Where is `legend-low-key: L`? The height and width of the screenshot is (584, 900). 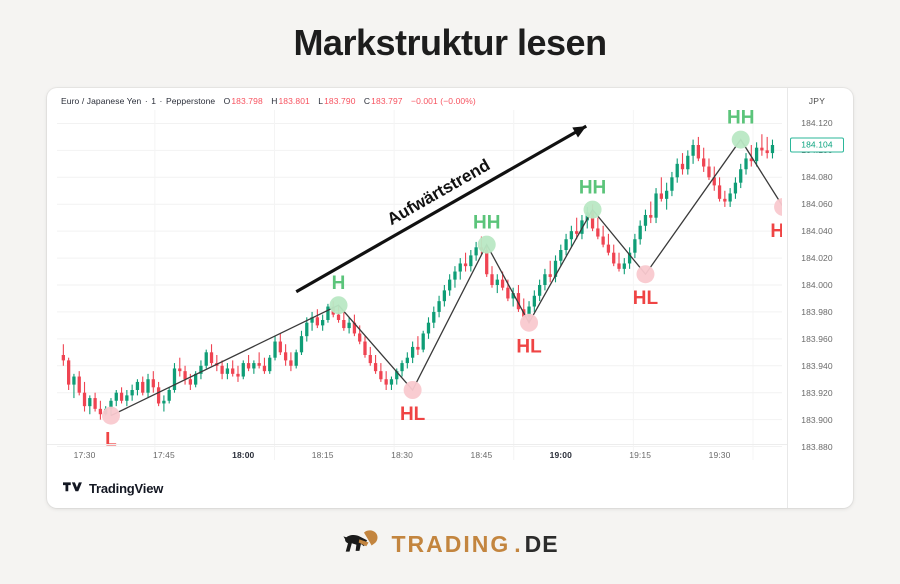
legend-low-key: L is located at coordinates (321, 101).